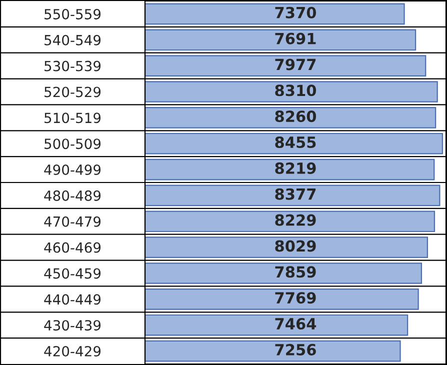 The image size is (447, 365). I want to click on data-label: 8455, so click(295, 142).